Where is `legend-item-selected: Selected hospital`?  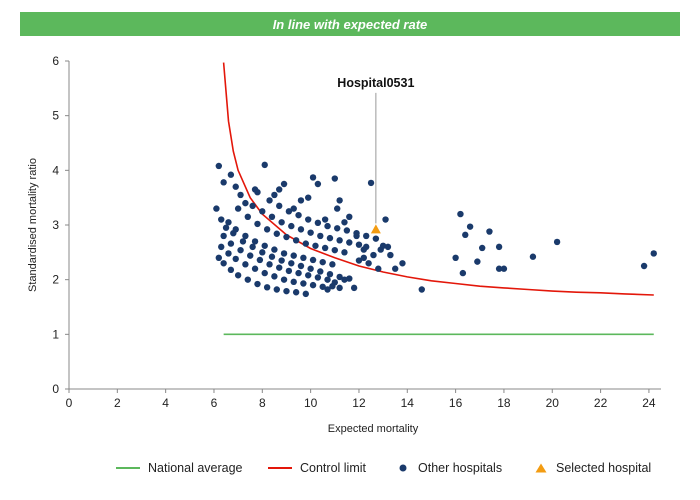 legend-item-selected: Selected hospital is located at coordinates (592, 468).